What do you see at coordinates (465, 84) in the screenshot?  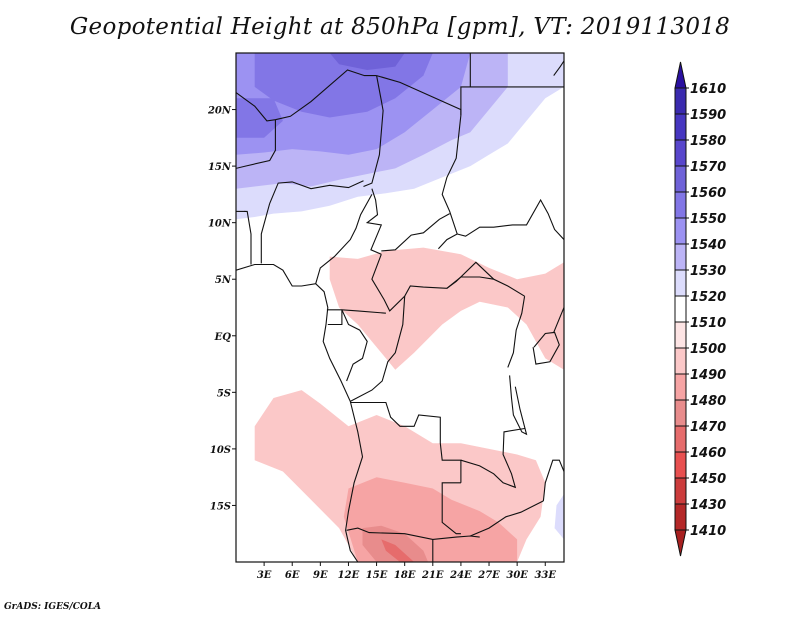 I see `border-libya-egypt` at bounding box center [465, 84].